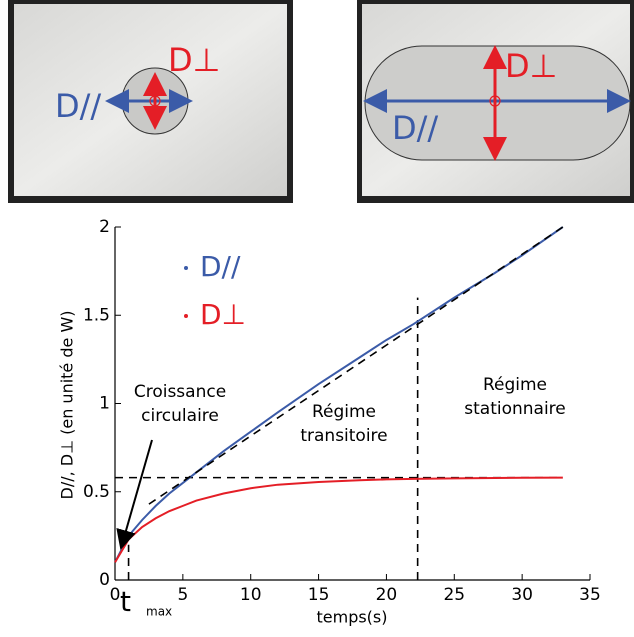 The width and height of the screenshot is (634, 637). What do you see at coordinates (515, 409) in the screenshot?
I see `annotation: stationnaire` at bounding box center [515, 409].